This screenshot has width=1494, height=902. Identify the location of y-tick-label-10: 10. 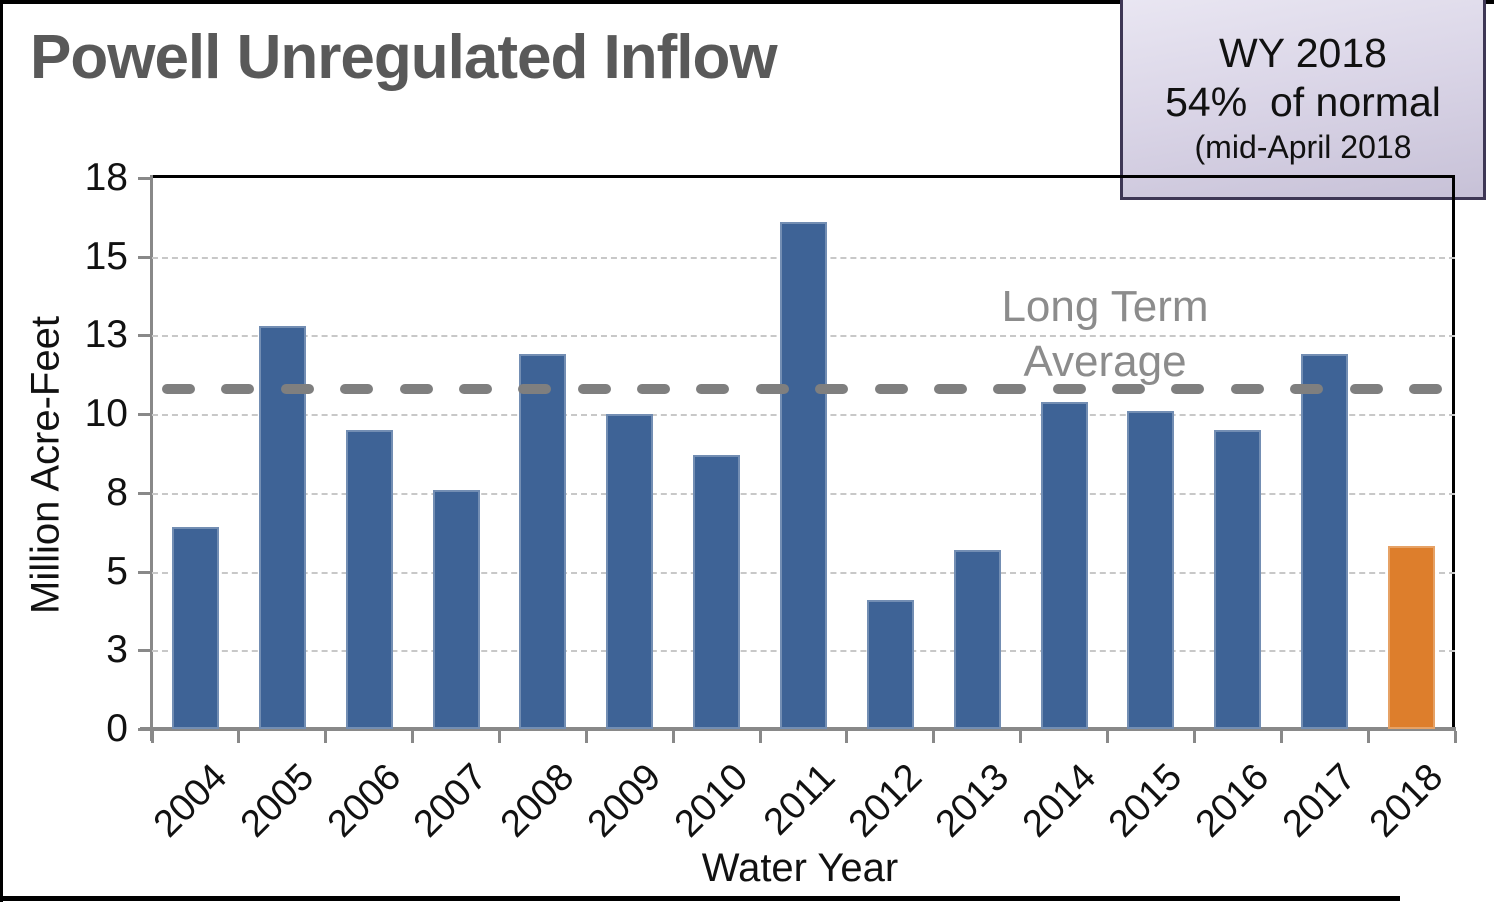
(106, 414).